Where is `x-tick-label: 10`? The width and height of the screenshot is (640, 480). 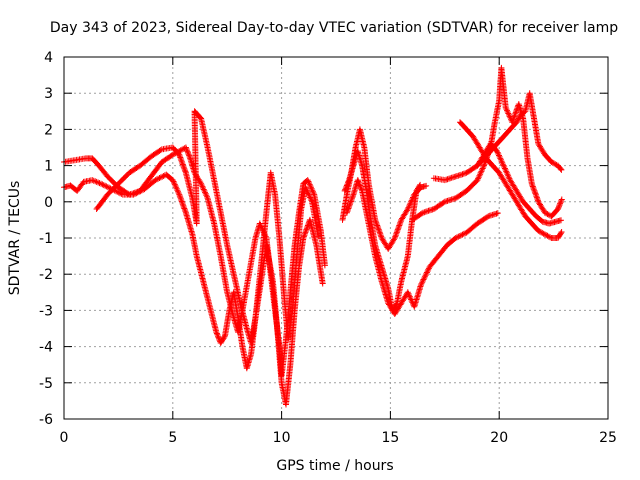 x-tick-label: 10 is located at coordinates (282, 438).